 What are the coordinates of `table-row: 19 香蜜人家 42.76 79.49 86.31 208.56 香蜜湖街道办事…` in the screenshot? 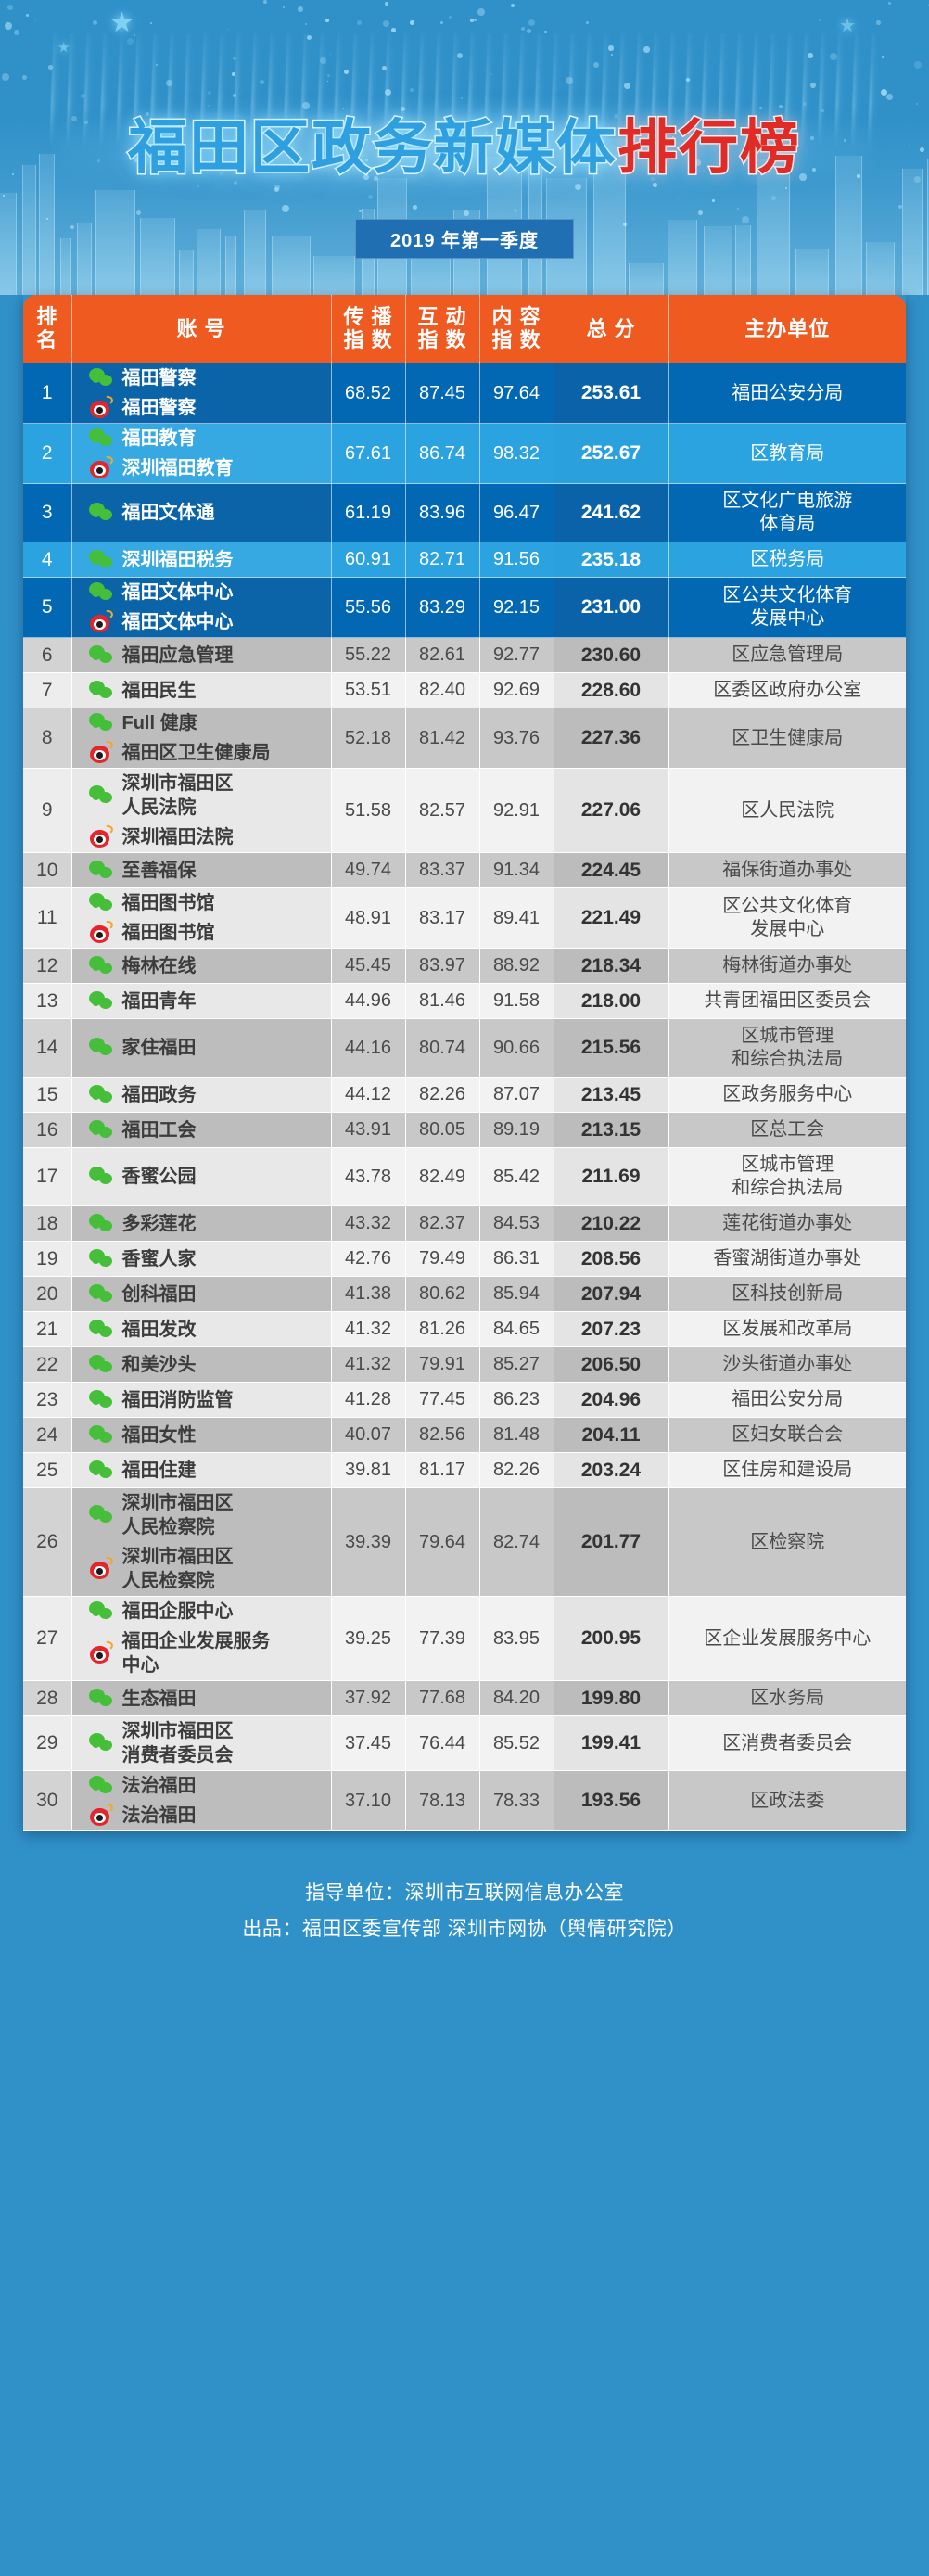 It's located at (464, 1259).